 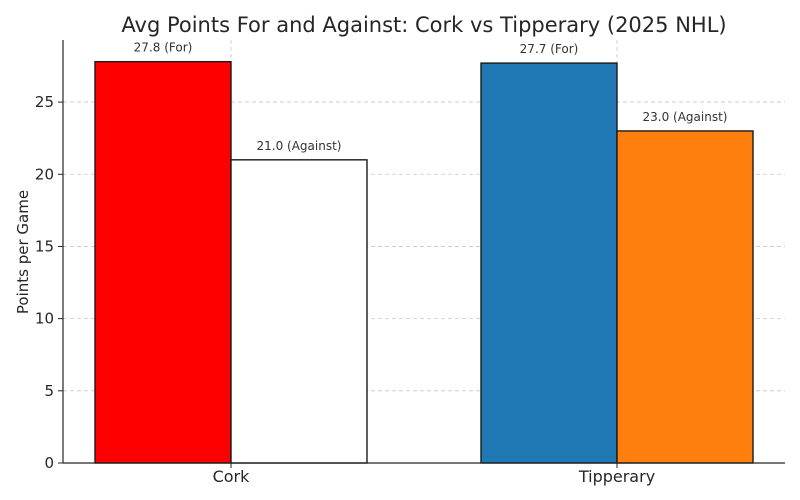 I want to click on y-axis-ticks: 0 5 10 15 20 25, so click(x=49, y=282).